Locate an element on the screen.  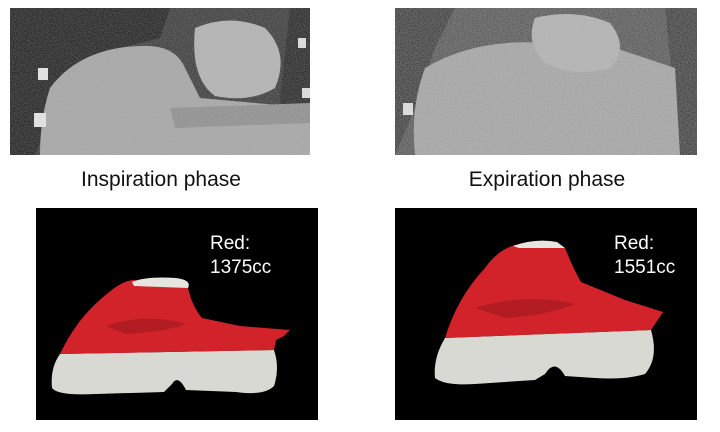
volume-value: 1375cc is located at coordinates (241, 267).